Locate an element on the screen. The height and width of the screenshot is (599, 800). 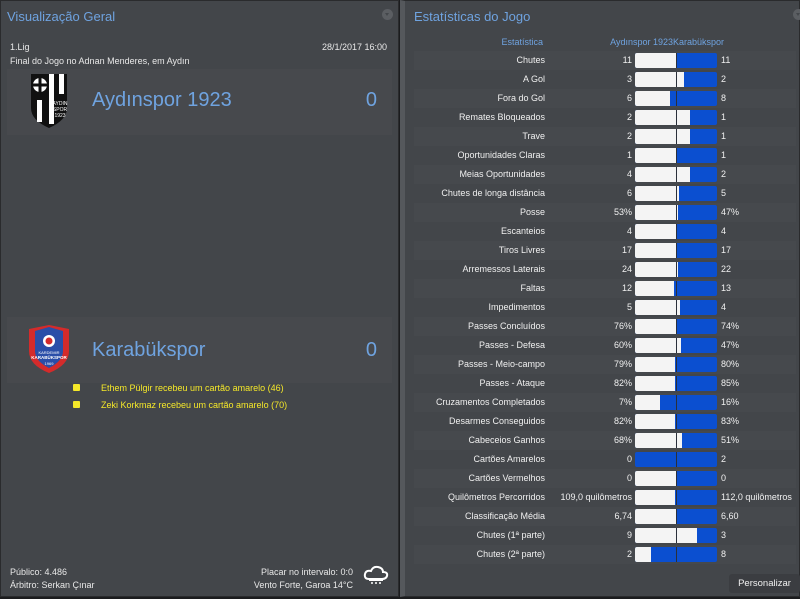
stat-label: A Gol is located at coordinates (533, 79).